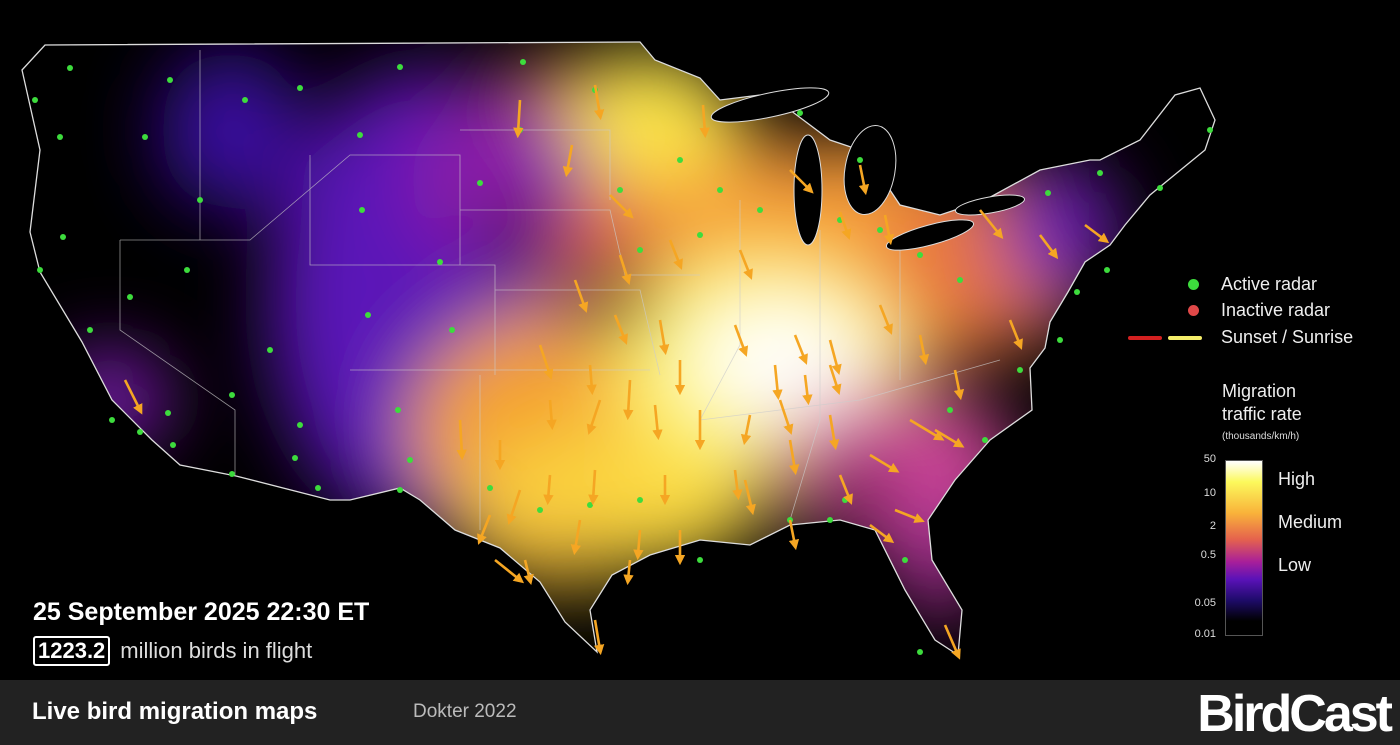 This screenshot has width=1400, height=745. I want to click on birds-count: 1223.2, so click(72, 651).